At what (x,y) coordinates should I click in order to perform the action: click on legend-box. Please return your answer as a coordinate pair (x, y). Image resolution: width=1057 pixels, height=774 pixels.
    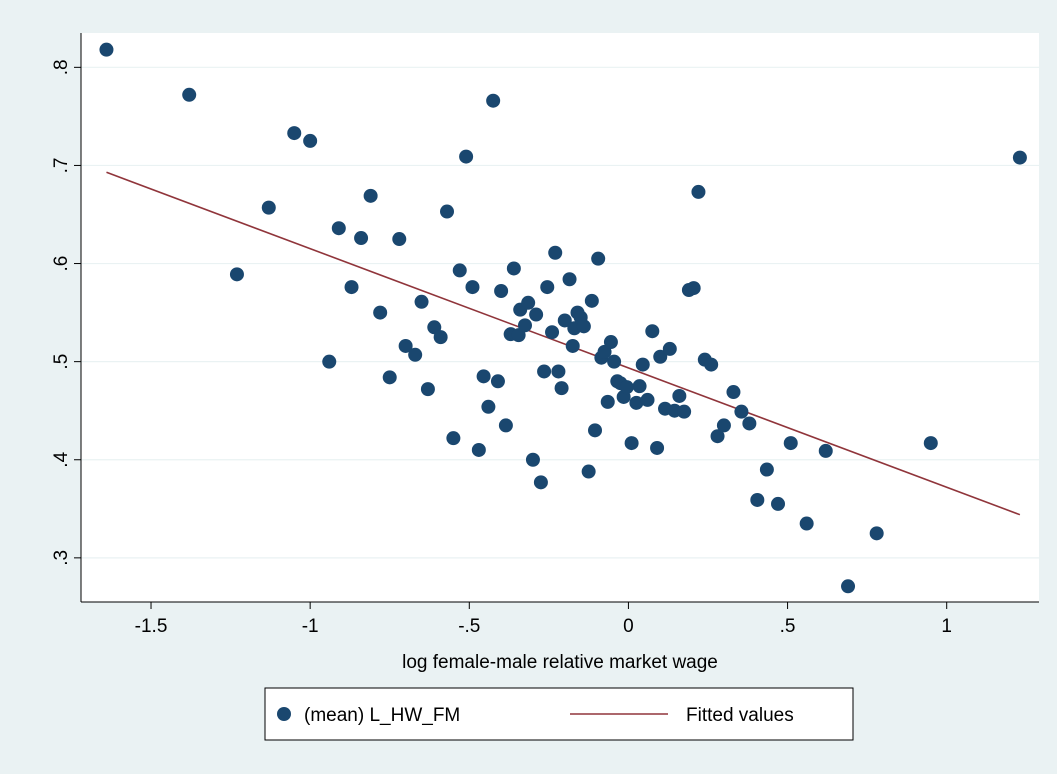
    Looking at the image, I should click on (559, 714).